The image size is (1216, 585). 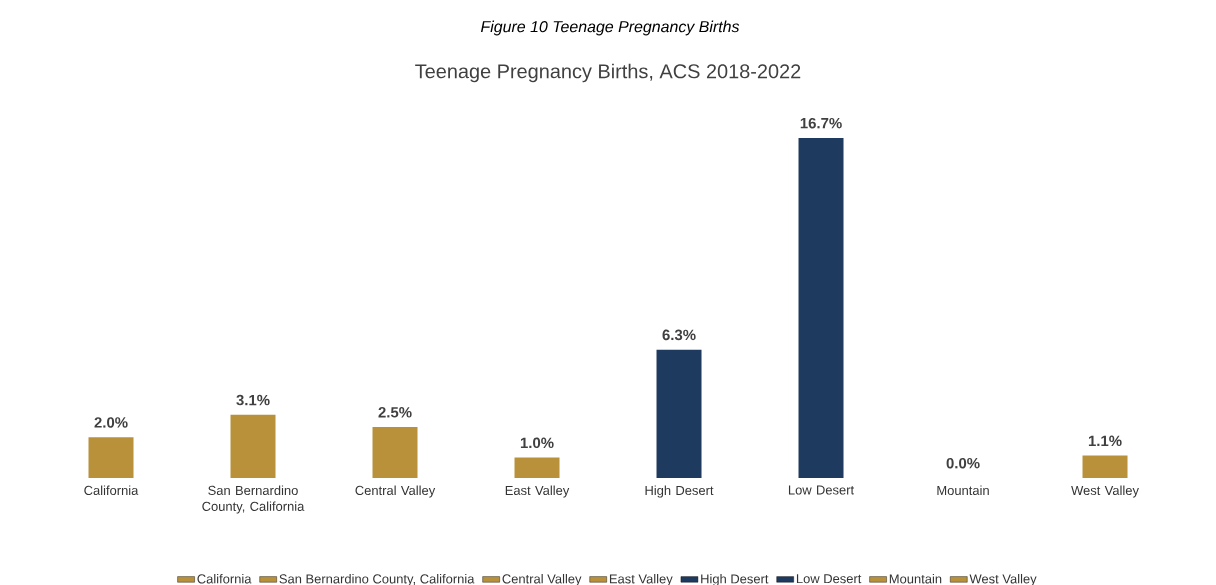 What do you see at coordinates (829, 579) in the screenshot?
I see `legend-label: Low Desert` at bounding box center [829, 579].